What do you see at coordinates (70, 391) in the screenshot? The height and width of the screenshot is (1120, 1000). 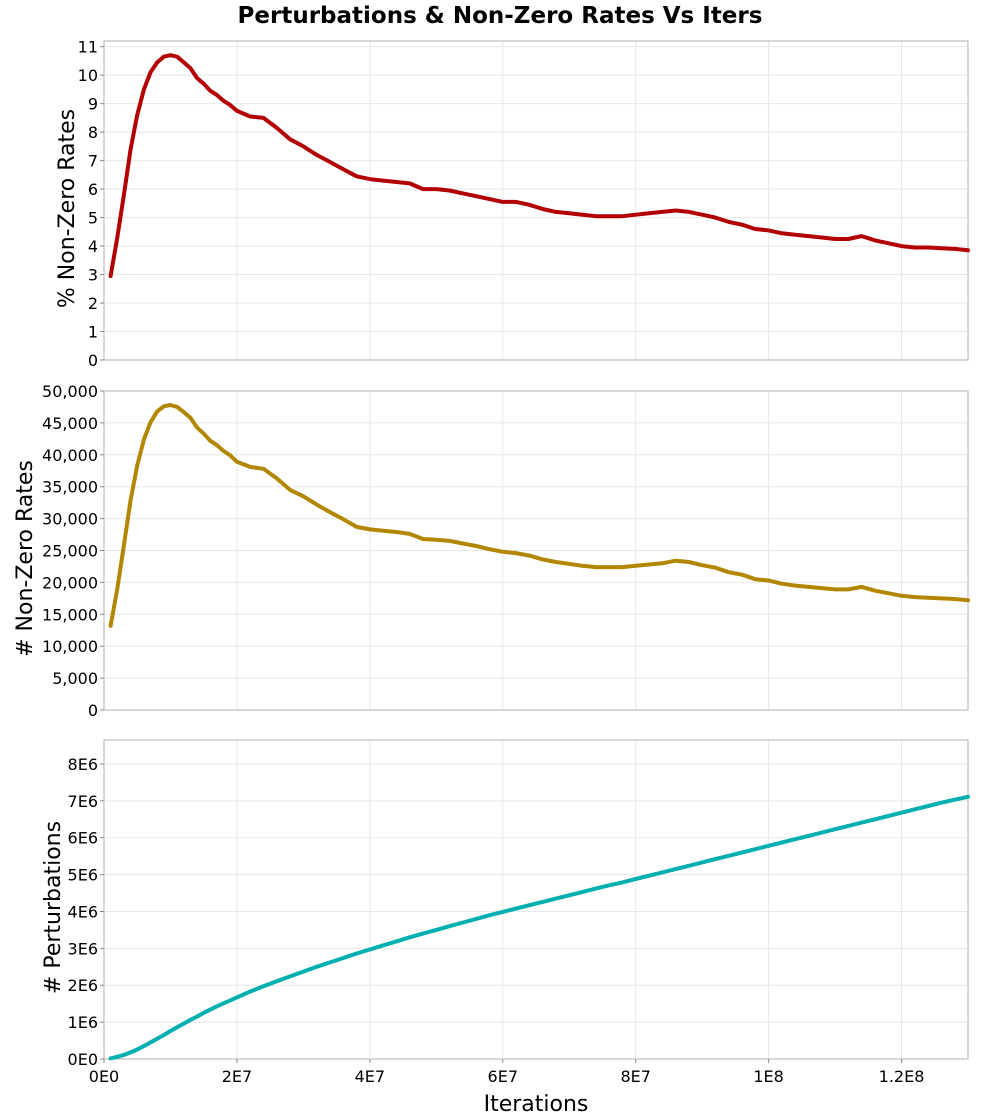 I see `y-tick-label: 50,000` at bounding box center [70, 391].